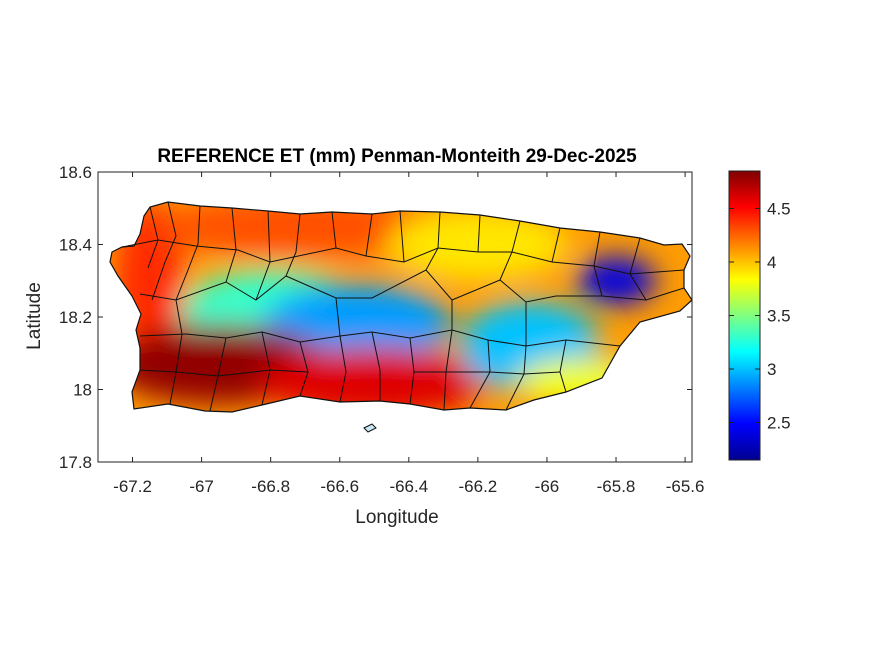 The image size is (875, 656). I want to click on x-tick-label: -66.2, so click(478, 486).